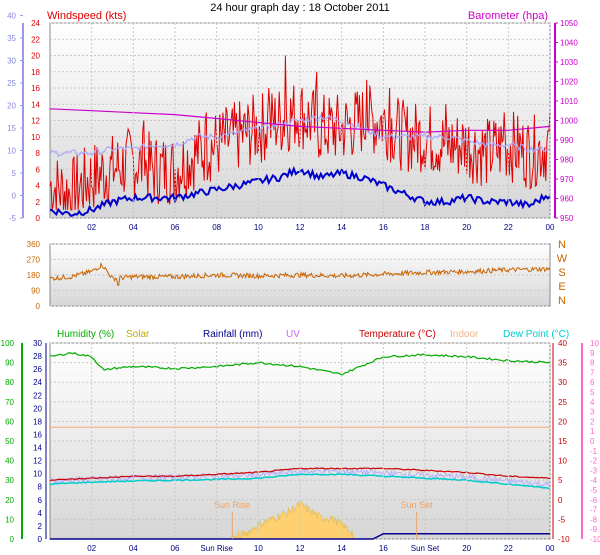 This screenshot has width=600, height=555. I want to click on wind-mph-tick: 40, so click(11, 16).